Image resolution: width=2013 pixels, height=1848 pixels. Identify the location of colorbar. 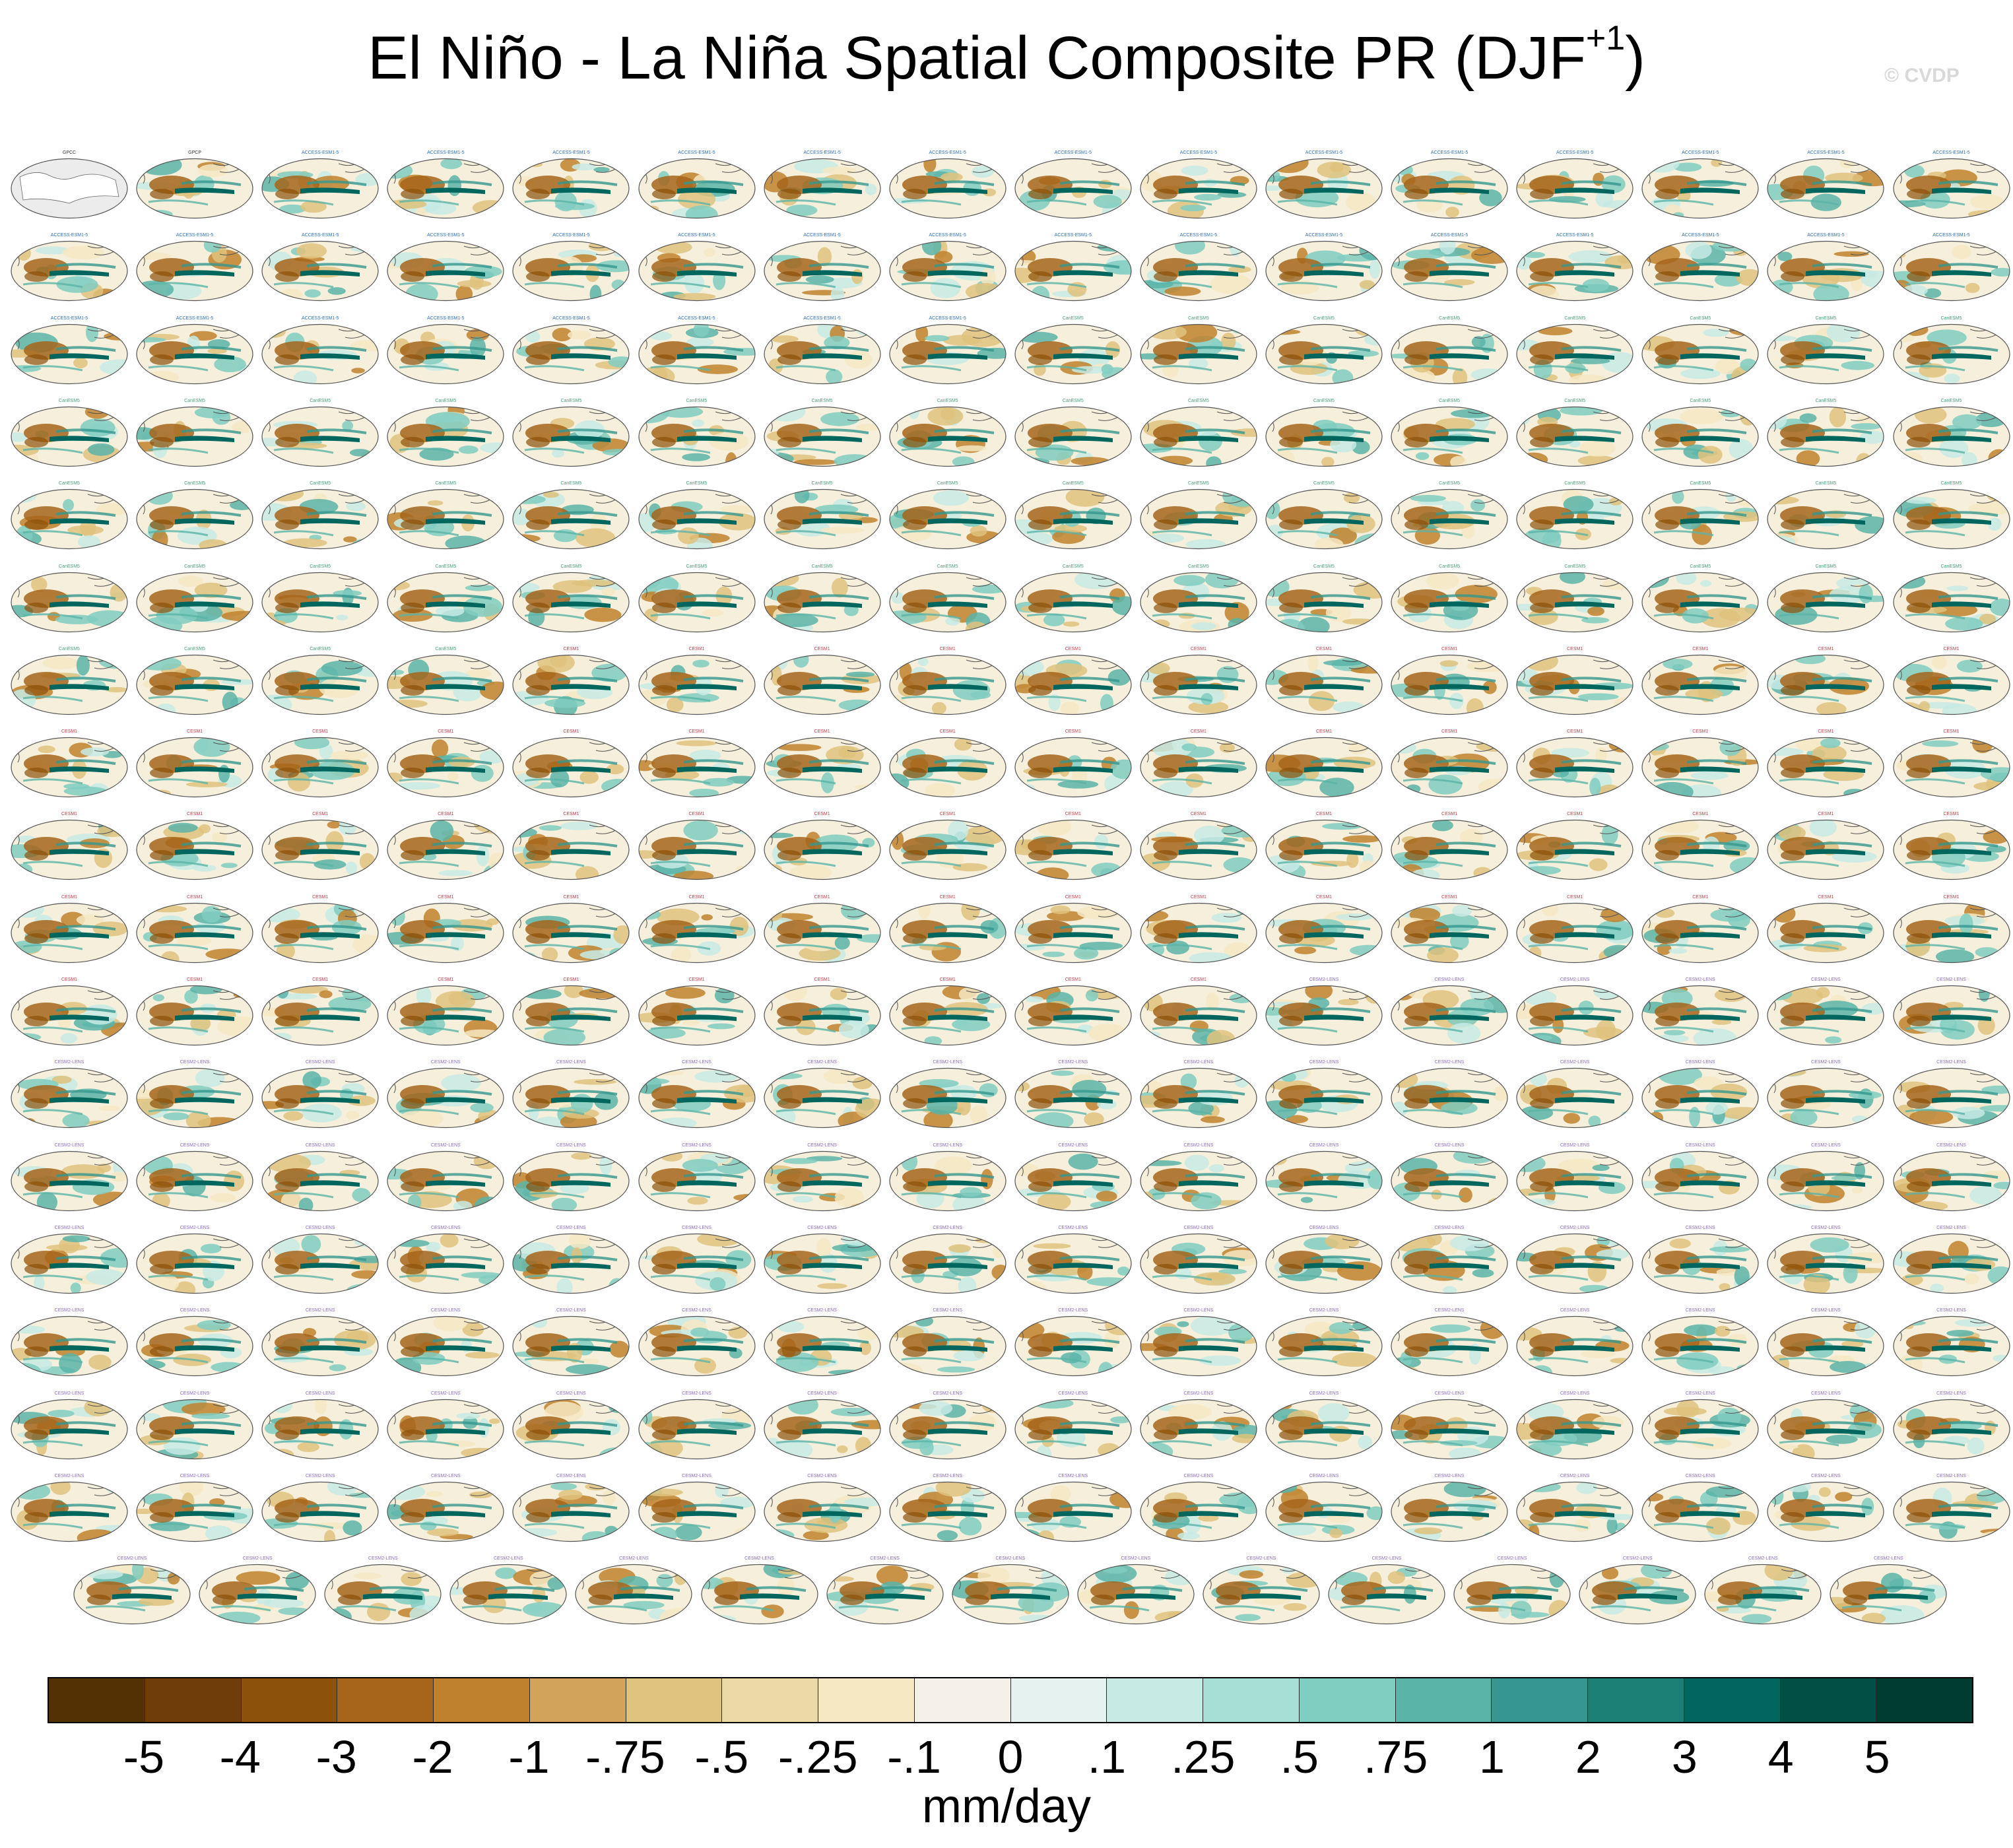
(1010, 1700).